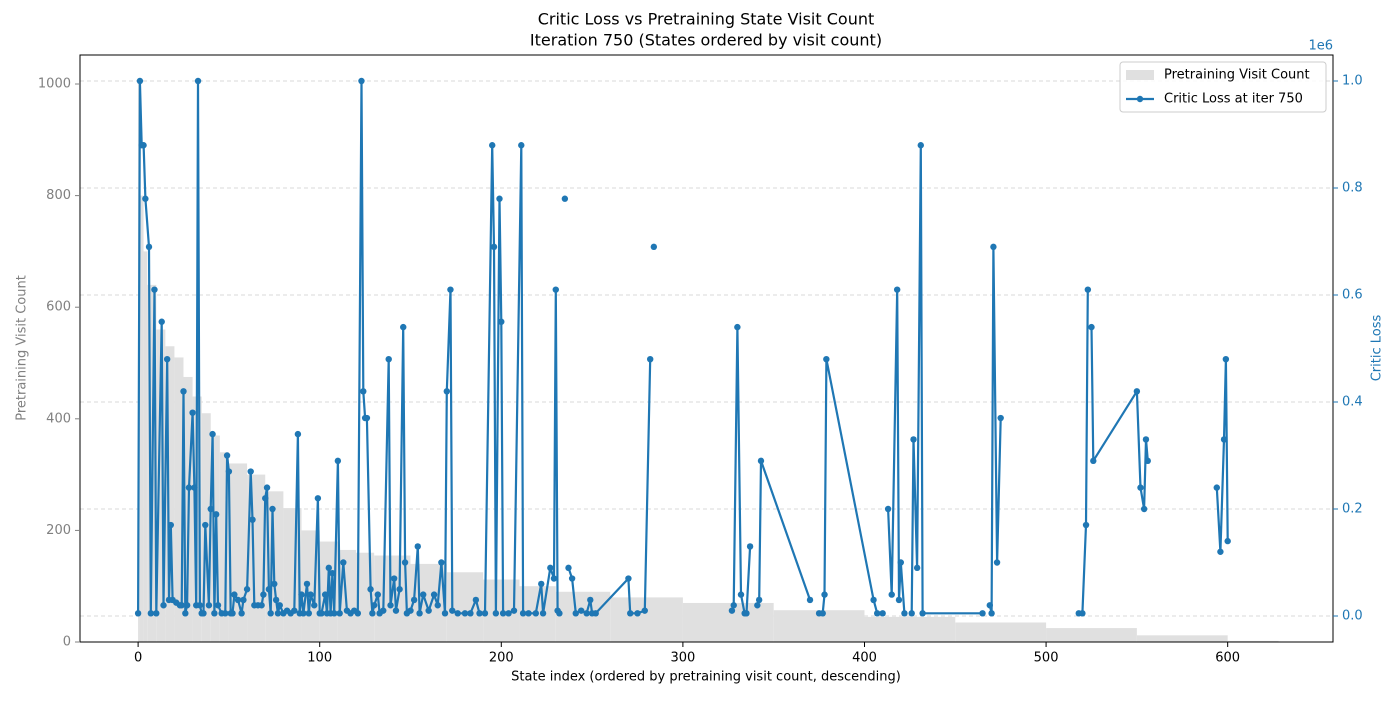 This screenshot has height=704, width=1400. Describe the element at coordinates (1140, 99) in the screenshot. I see `legend-marker` at that location.